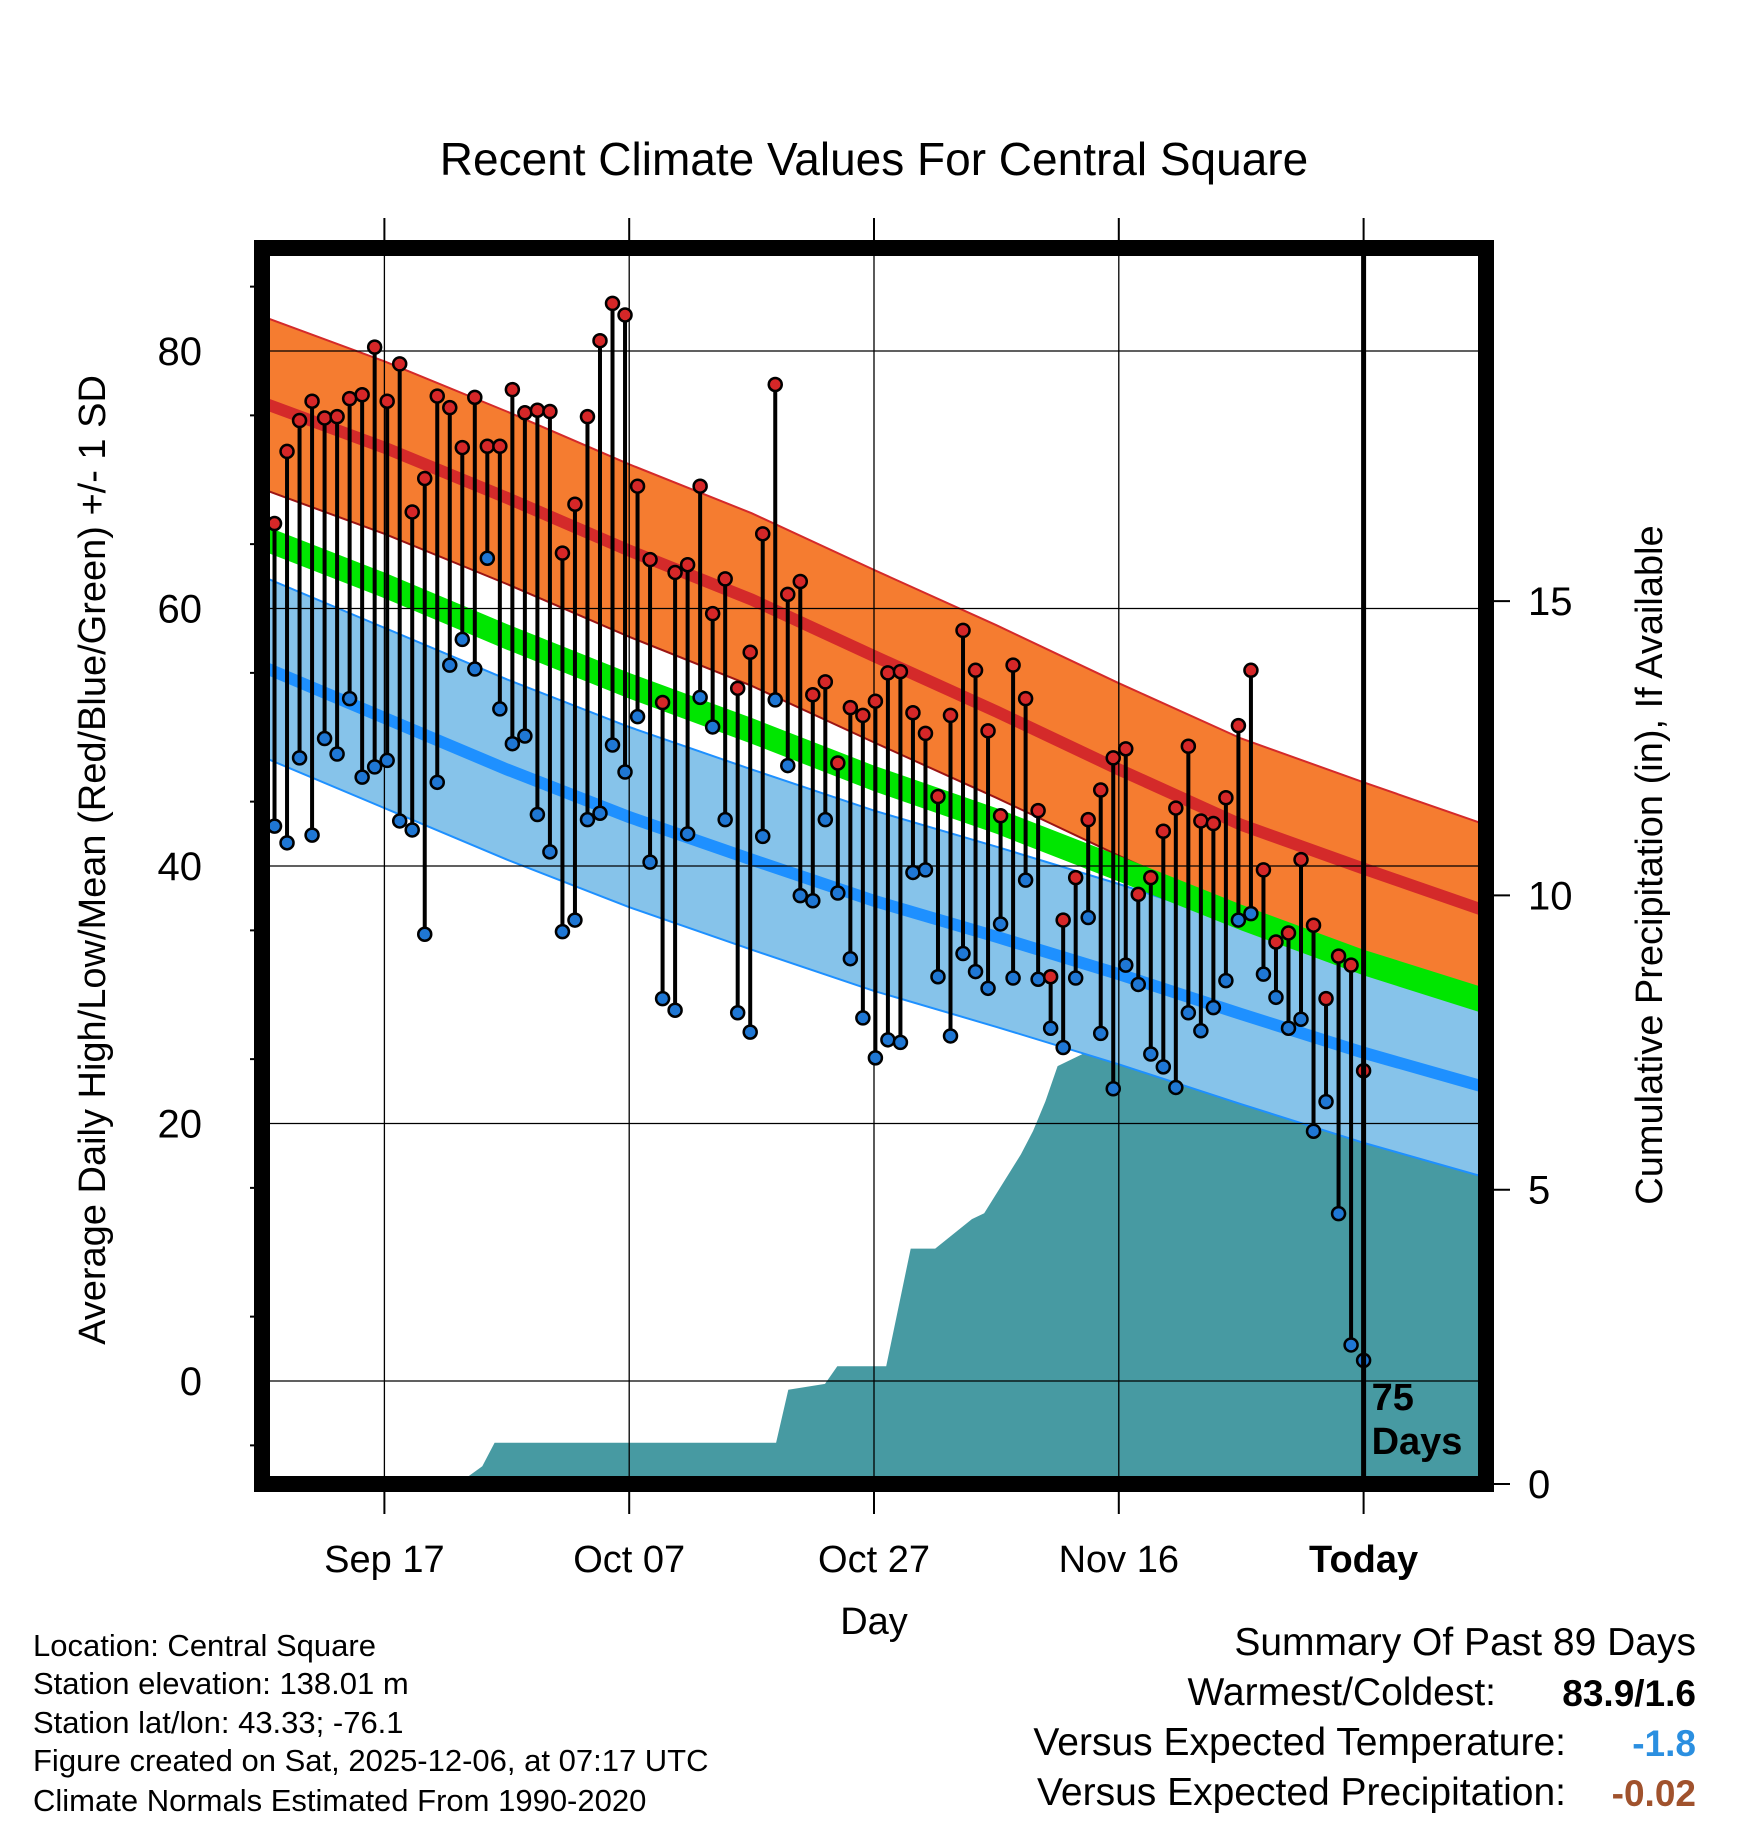 Image resolution: width=1748 pixels, height=1828 pixels. What do you see at coordinates (1539, 1191) in the screenshot?
I see `y2-tick-label: 5` at bounding box center [1539, 1191].